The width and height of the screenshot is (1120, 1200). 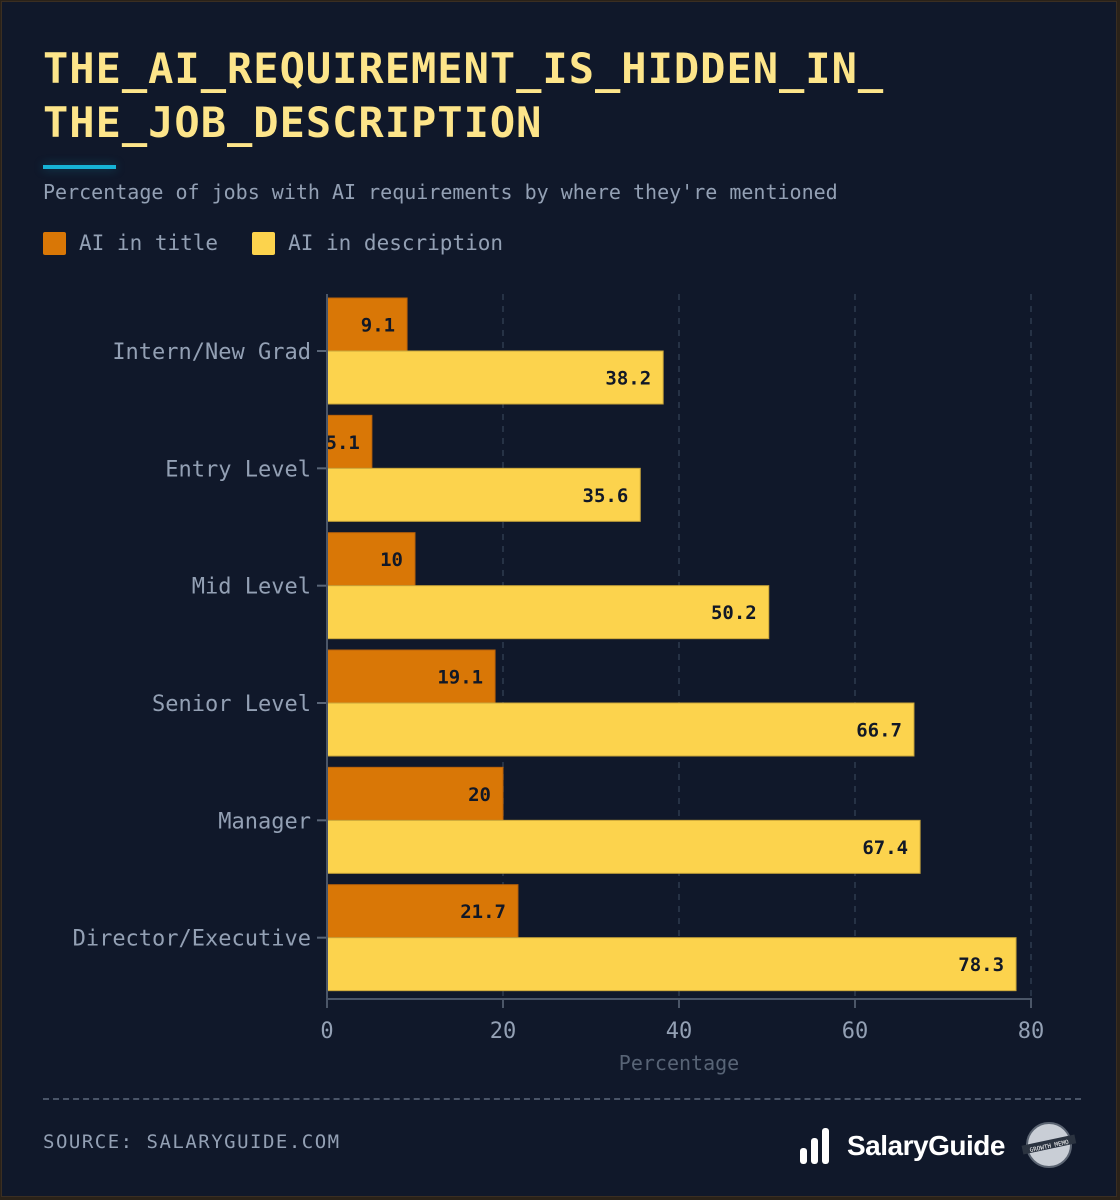 I want to click on data-label-title-3: 19.1, so click(x=460, y=678).